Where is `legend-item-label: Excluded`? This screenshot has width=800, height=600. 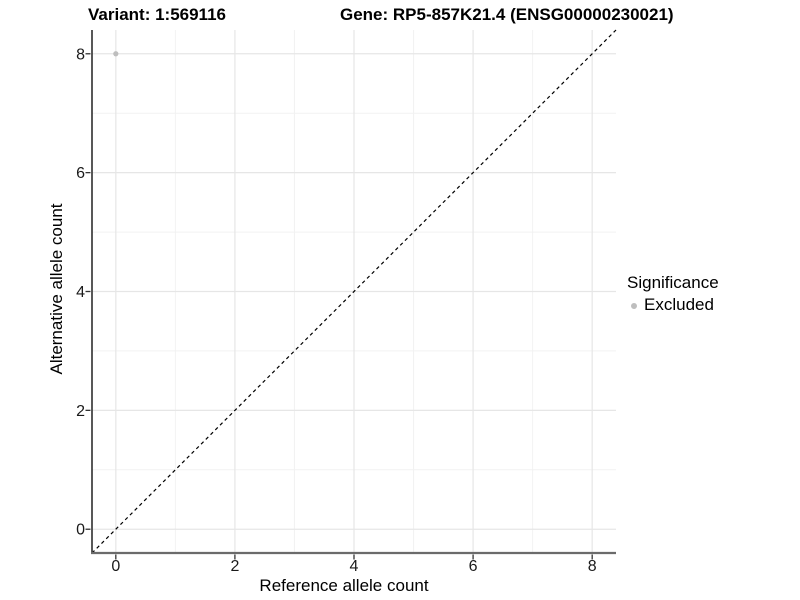
legend-item-label: Excluded is located at coordinates (679, 304).